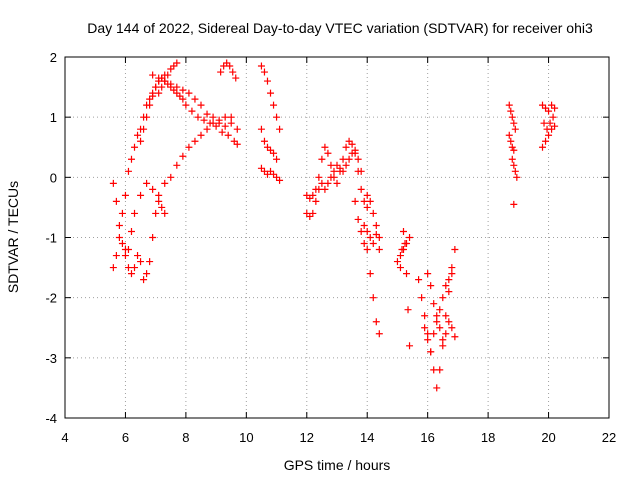 The width and height of the screenshot is (640, 480). What do you see at coordinates (405, 288) in the screenshot?
I see `series-arc-q` at bounding box center [405, 288].